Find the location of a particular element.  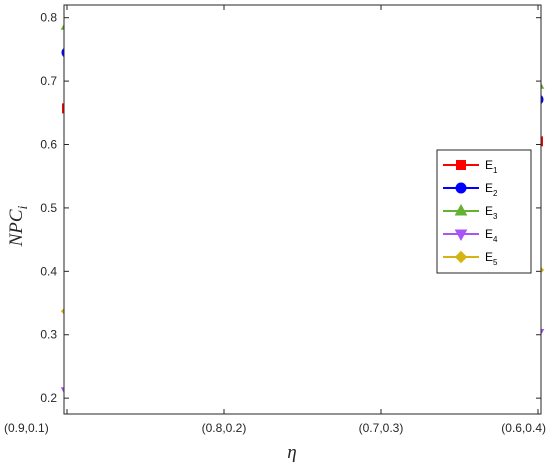

y-axis-label: NPCi is located at coordinates (18, 226).